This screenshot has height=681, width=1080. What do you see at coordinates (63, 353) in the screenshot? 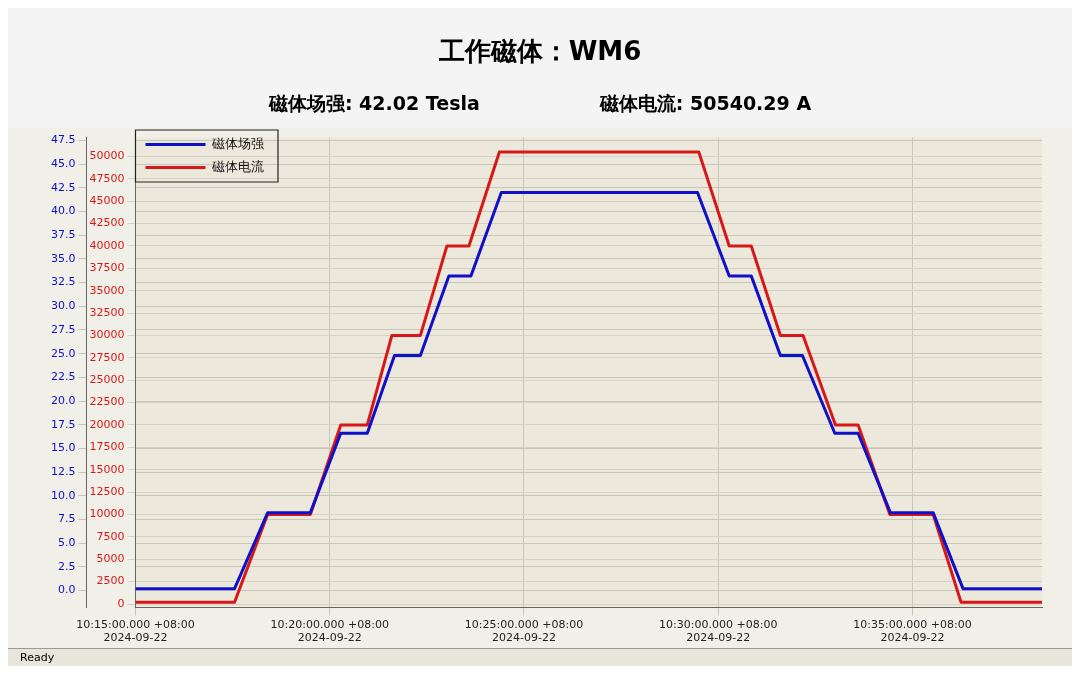
I see `y-tick-label: 25.0` at bounding box center [63, 353].